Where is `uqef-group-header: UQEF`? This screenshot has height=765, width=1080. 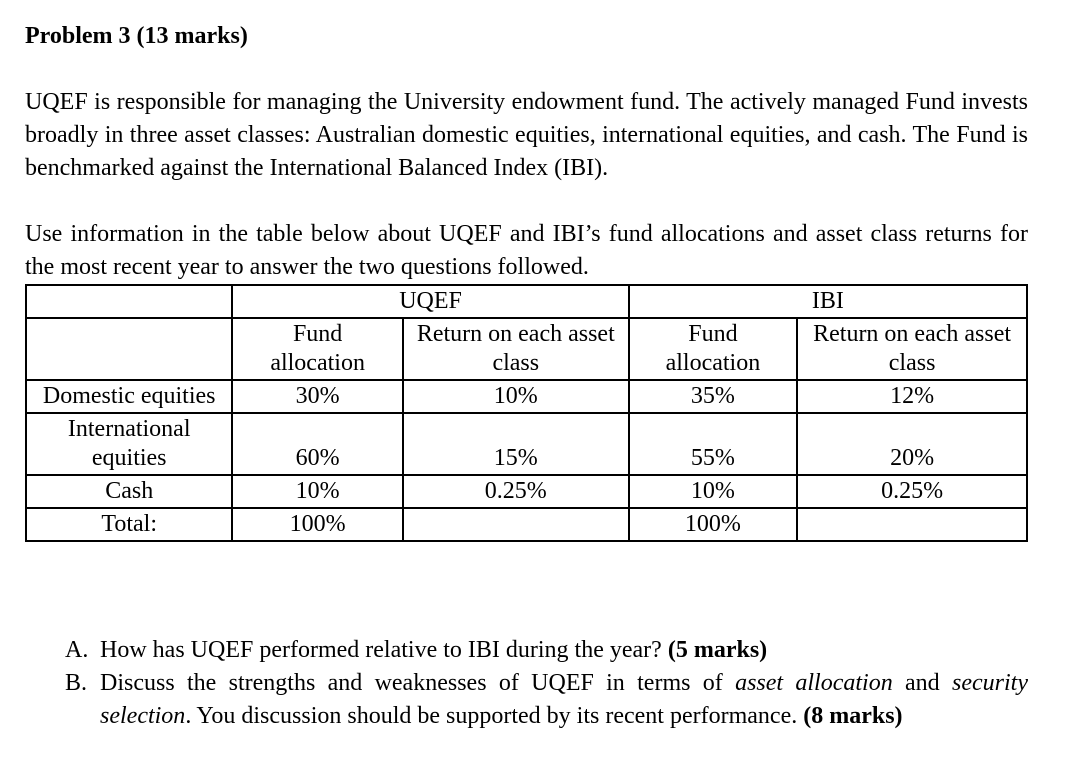
uqef-group-header: UQEF is located at coordinates (430, 301).